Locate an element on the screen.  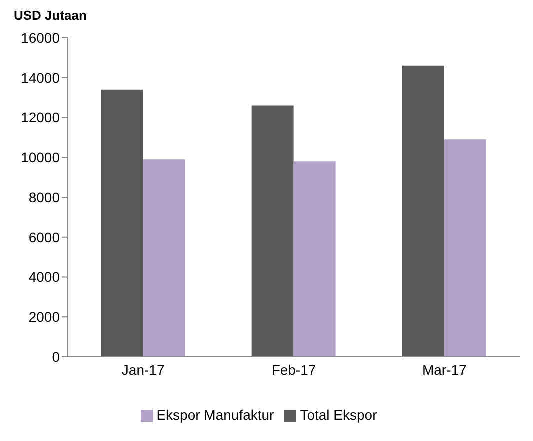
y-tick-label: 6000 is located at coordinates (44, 237).